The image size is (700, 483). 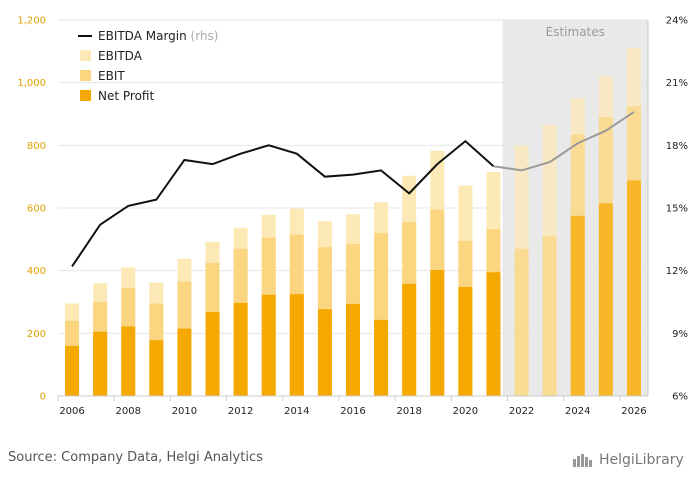 What do you see at coordinates (31, 83) in the screenshot?
I see `y-tick-label: 1,000` at bounding box center [31, 83].